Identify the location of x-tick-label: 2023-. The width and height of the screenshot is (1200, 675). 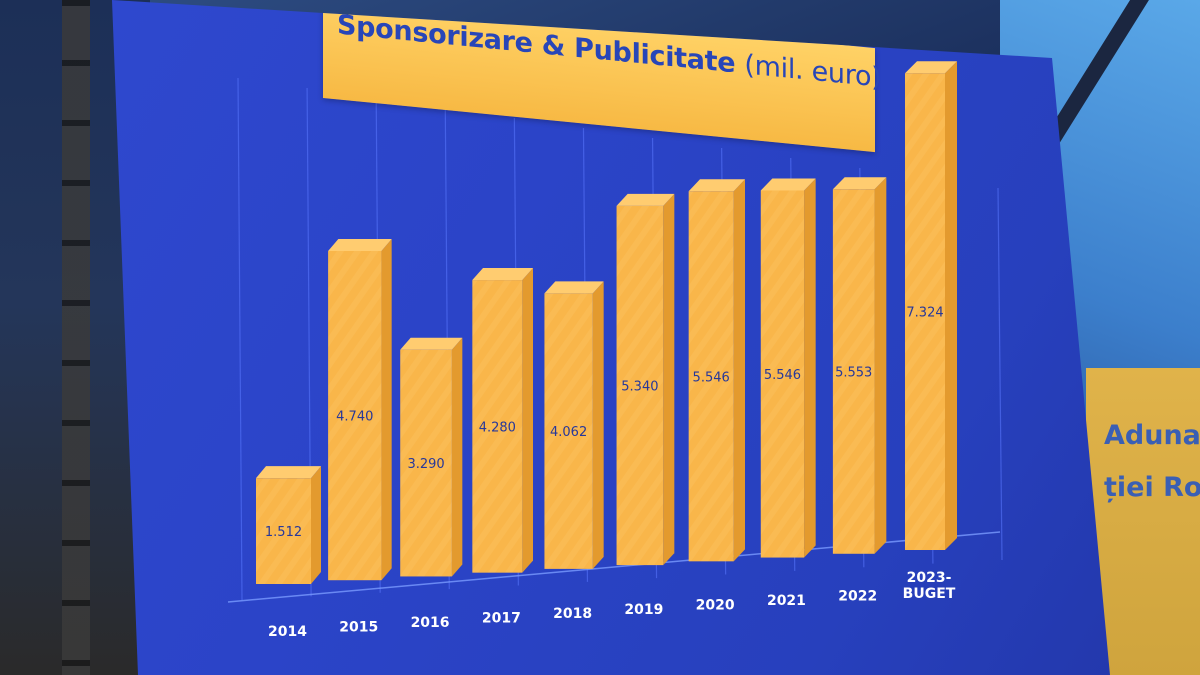
(929, 578).